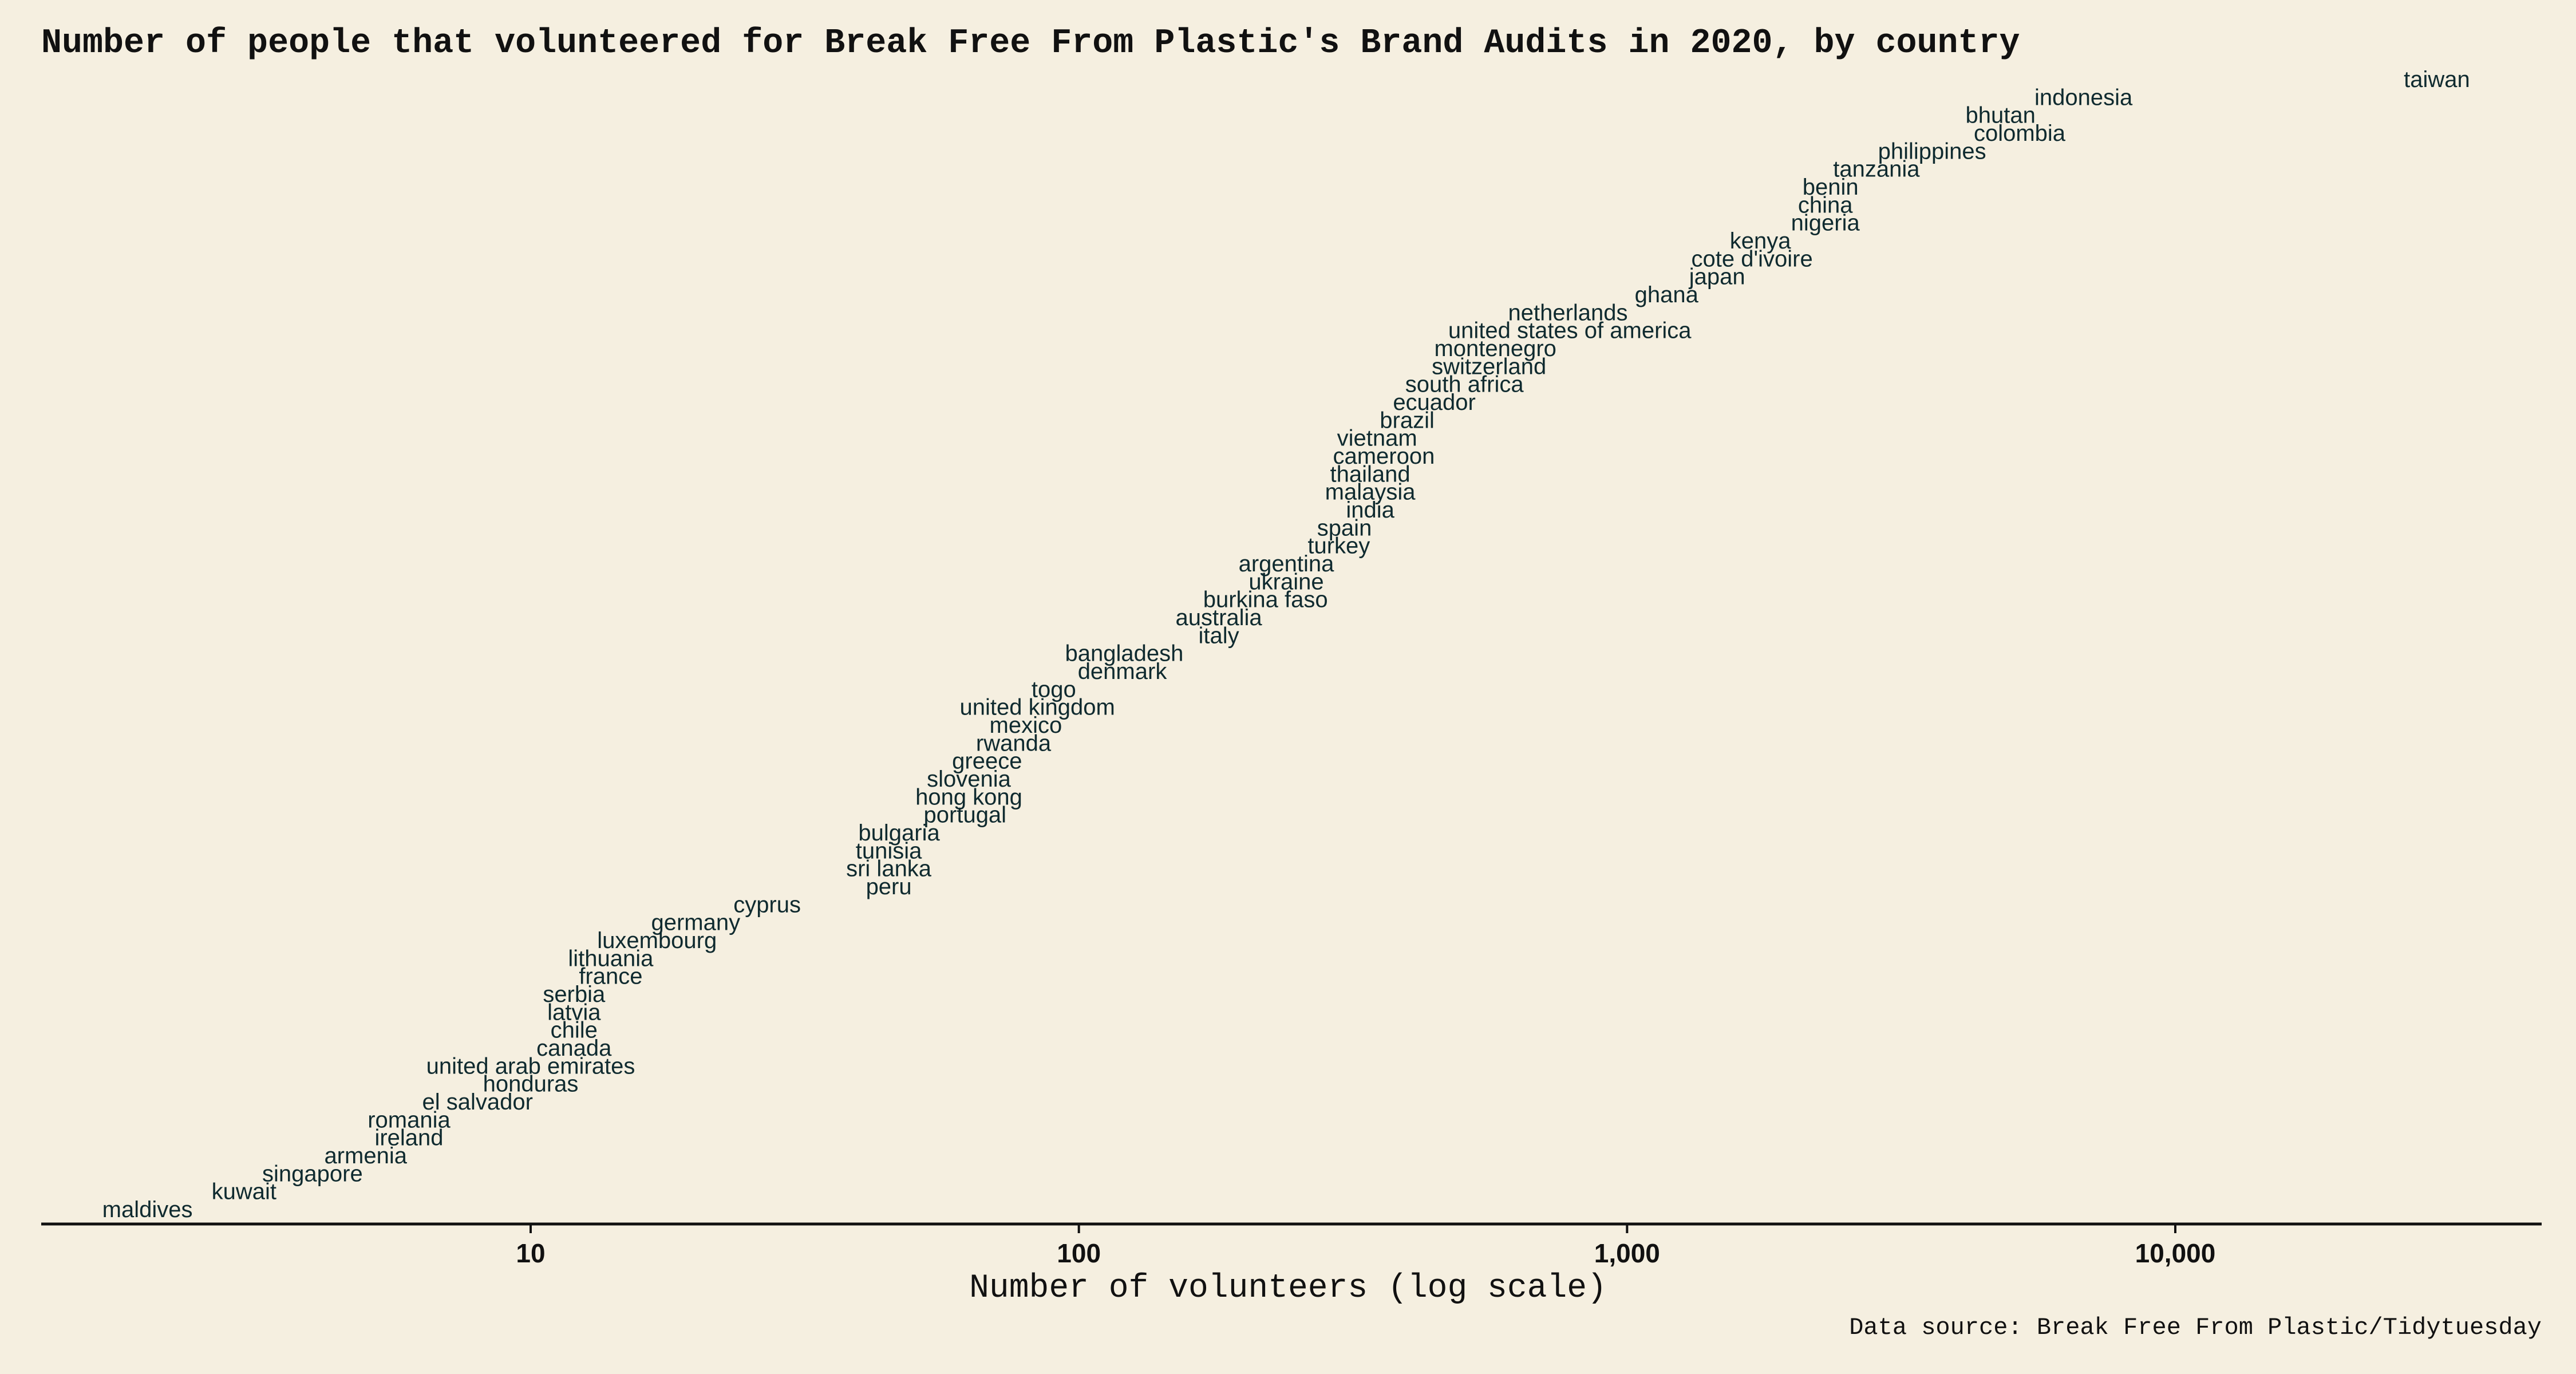  What do you see at coordinates (889, 887) in the screenshot?
I see `point-label-peru: peru` at bounding box center [889, 887].